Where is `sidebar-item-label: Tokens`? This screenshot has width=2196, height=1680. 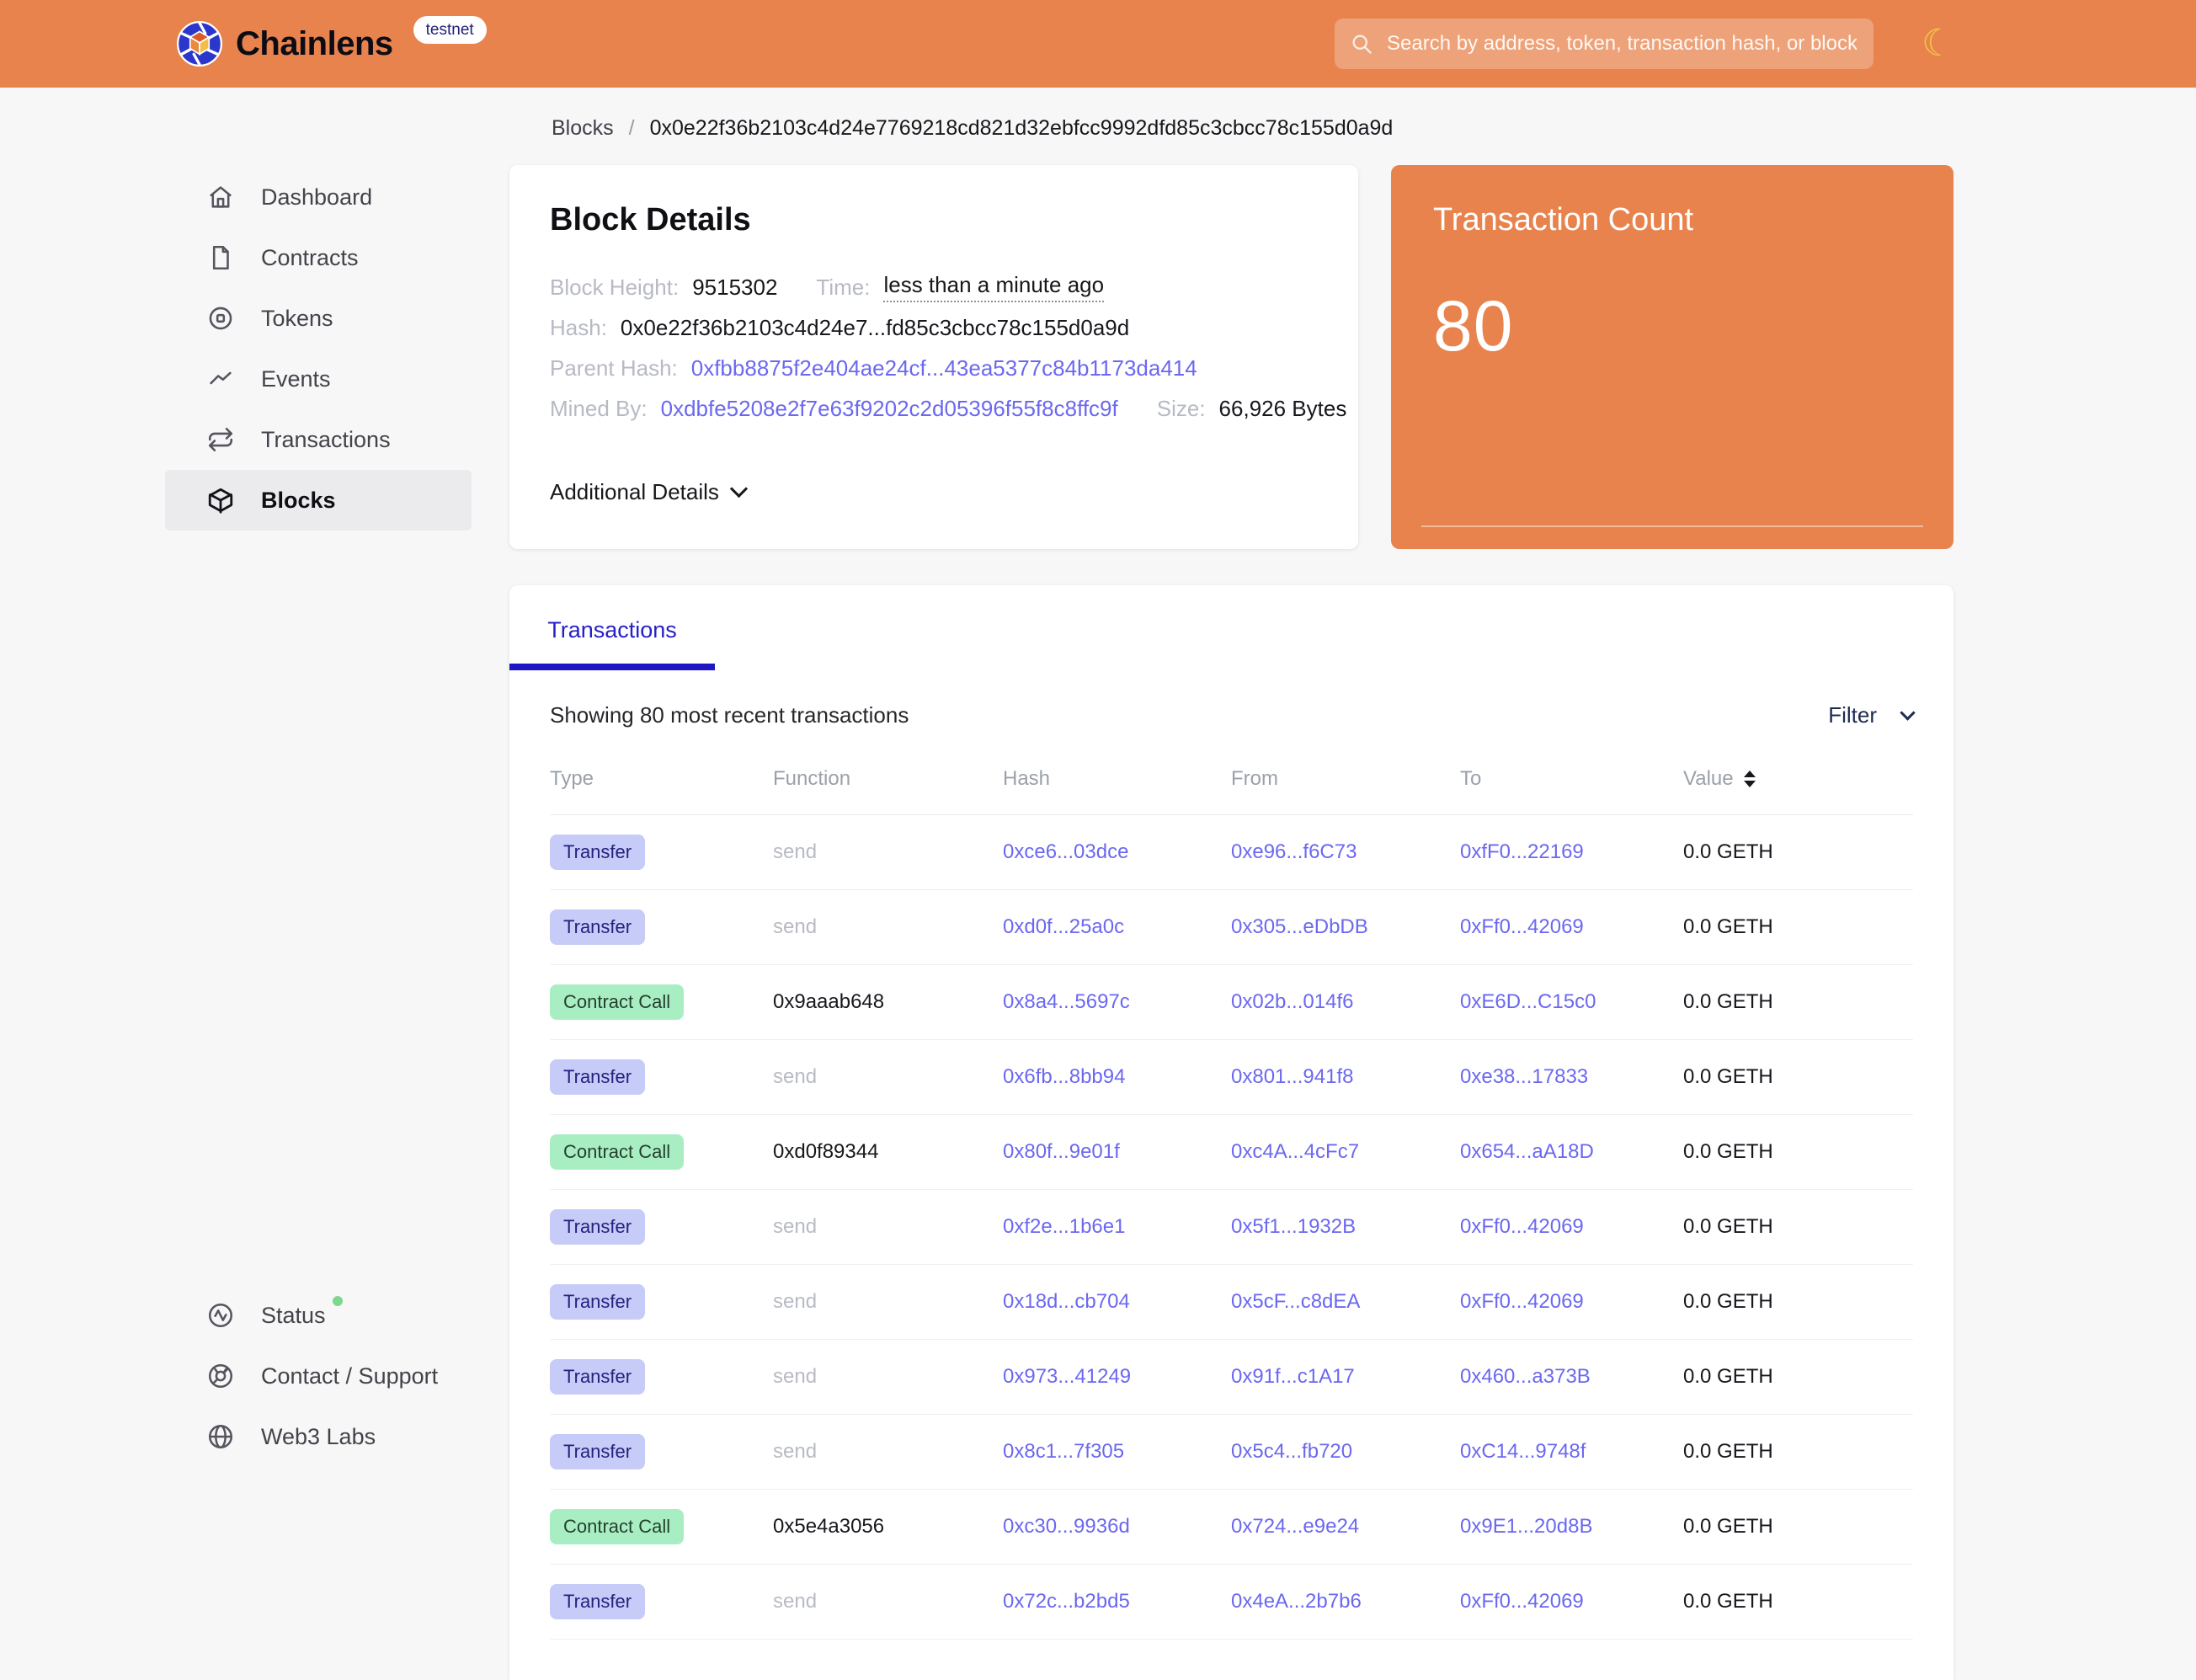 sidebar-item-label: Tokens is located at coordinates (297, 318).